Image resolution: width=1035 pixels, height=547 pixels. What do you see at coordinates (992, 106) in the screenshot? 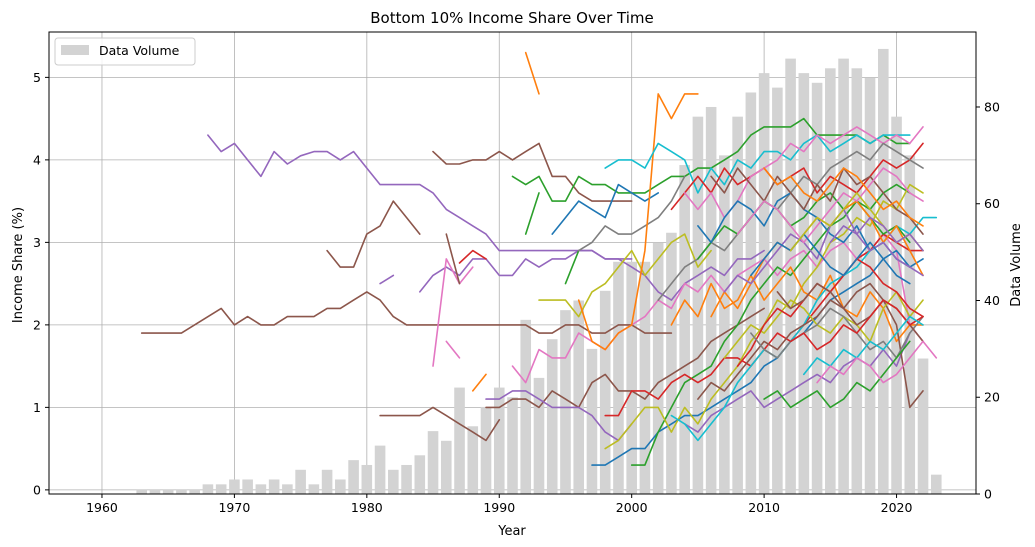
I see `y2-tick-label: 80` at bounding box center [992, 106].